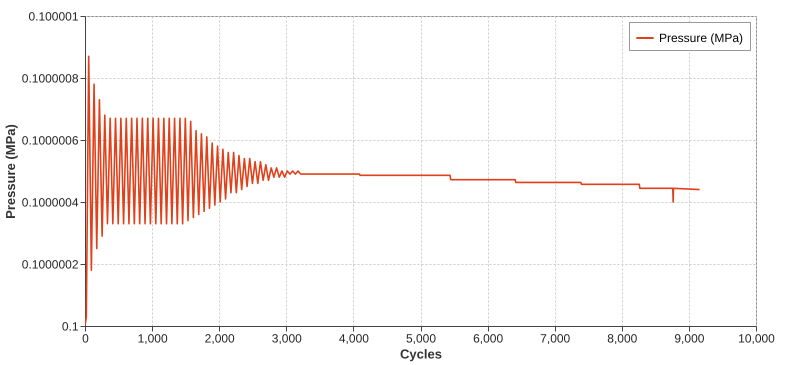 Image resolution: width=800 pixels, height=365 pixels. Describe the element at coordinates (153, 339) in the screenshot. I see `x-tick-label: 1,000` at that location.